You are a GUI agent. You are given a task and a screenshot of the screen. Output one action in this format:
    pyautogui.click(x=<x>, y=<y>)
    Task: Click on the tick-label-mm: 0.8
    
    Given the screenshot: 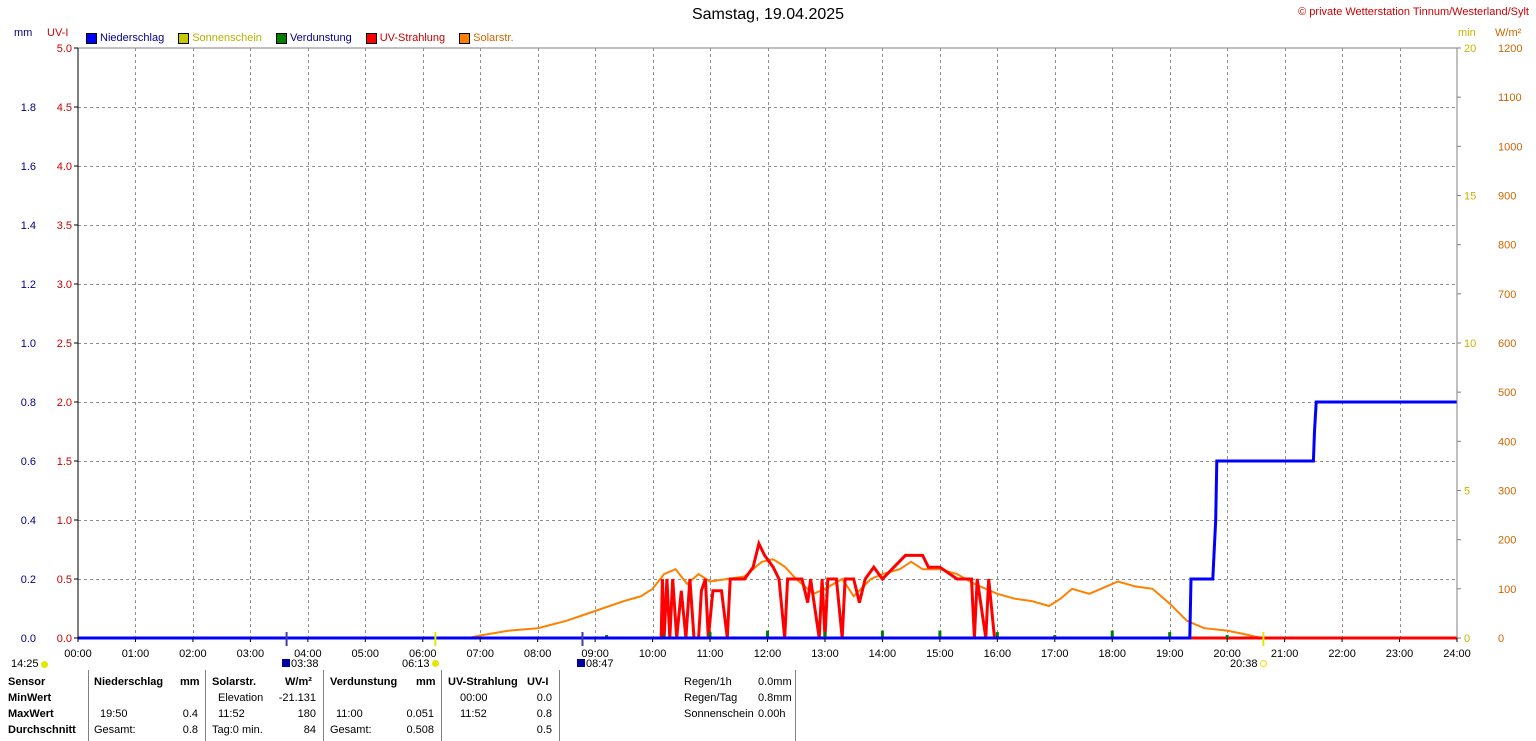 What is the action you would take?
    pyautogui.click(x=28, y=403)
    